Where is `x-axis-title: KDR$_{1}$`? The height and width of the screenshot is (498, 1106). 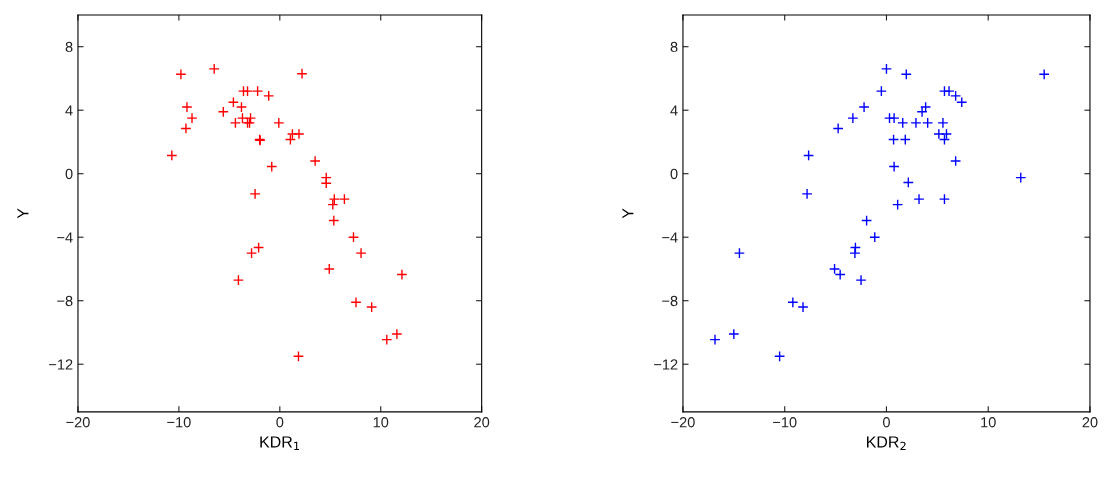
x-axis-title: KDR$_{1}$ is located at coordinates (280, 443).